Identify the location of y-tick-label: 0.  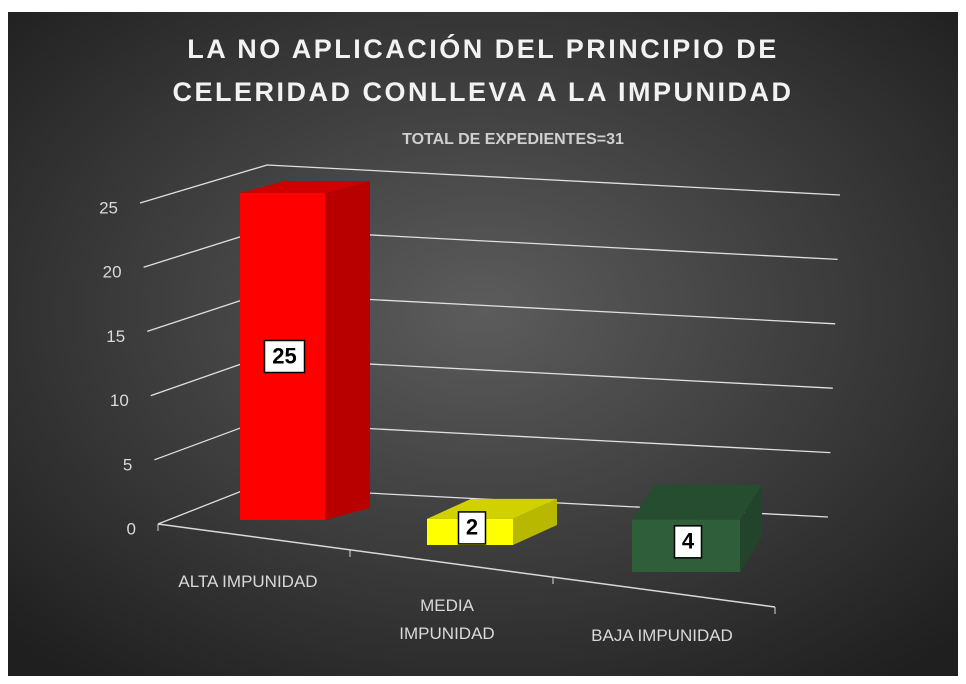
(131, 528).